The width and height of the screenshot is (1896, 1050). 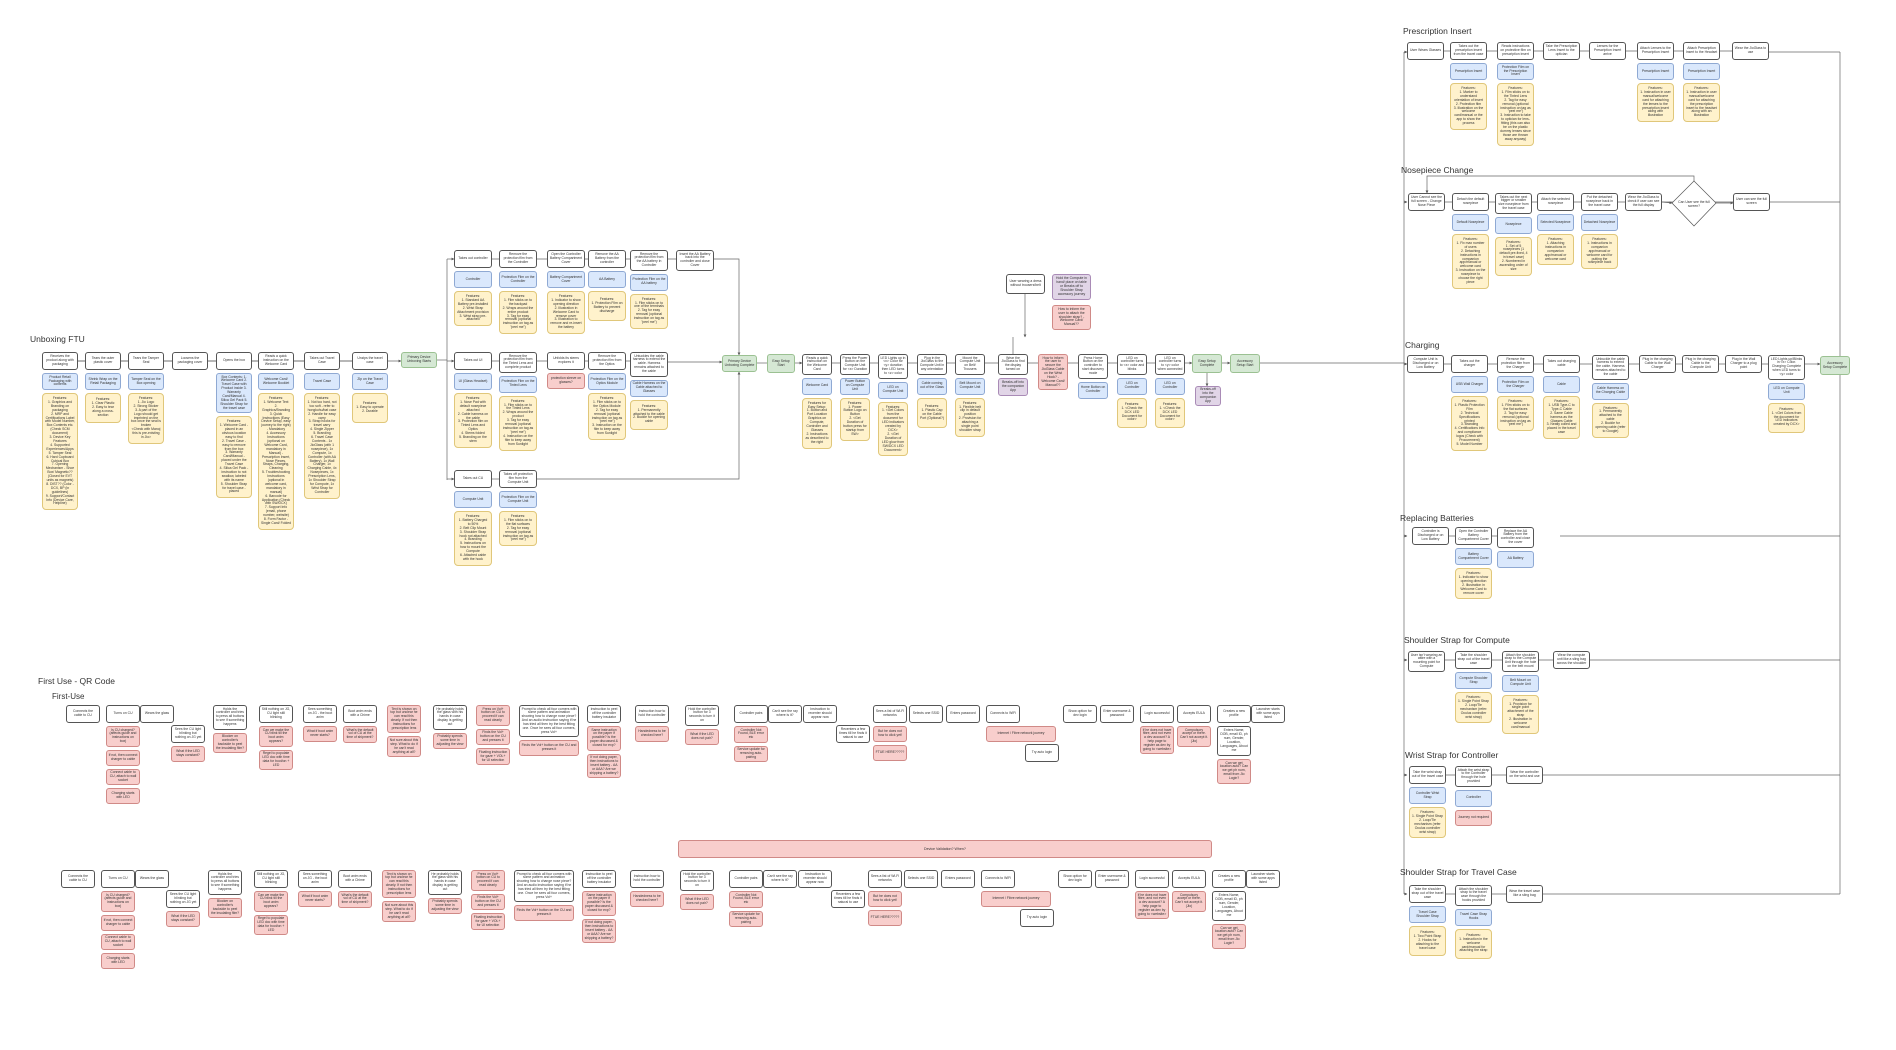 I want to click on prescription-column: Wear the JioGlass to use, so click(x=1750, y=51).